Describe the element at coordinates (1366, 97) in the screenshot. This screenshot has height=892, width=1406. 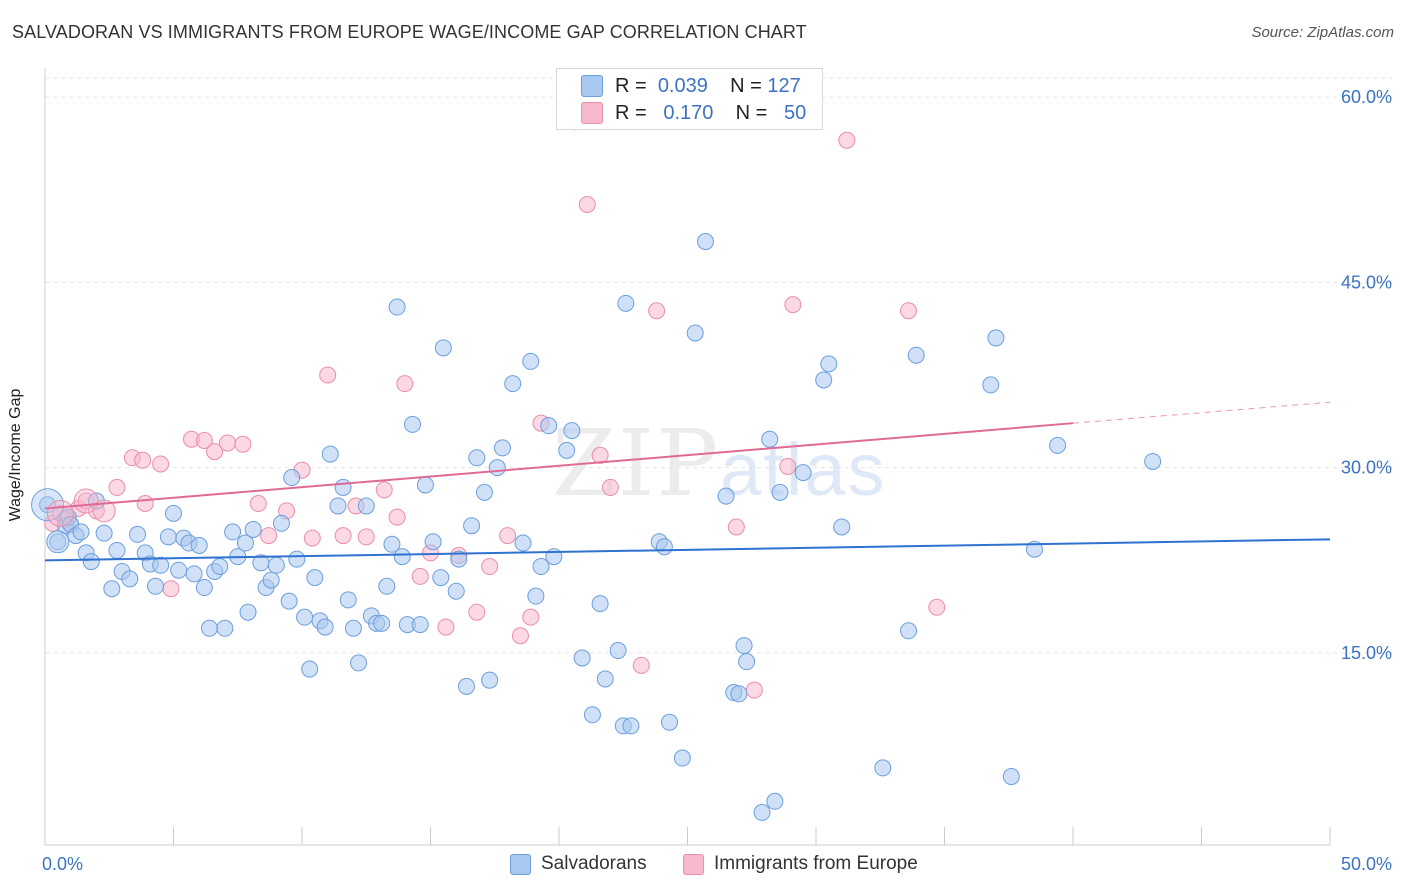
I see `y-tick-label: 60.0%` at that location.